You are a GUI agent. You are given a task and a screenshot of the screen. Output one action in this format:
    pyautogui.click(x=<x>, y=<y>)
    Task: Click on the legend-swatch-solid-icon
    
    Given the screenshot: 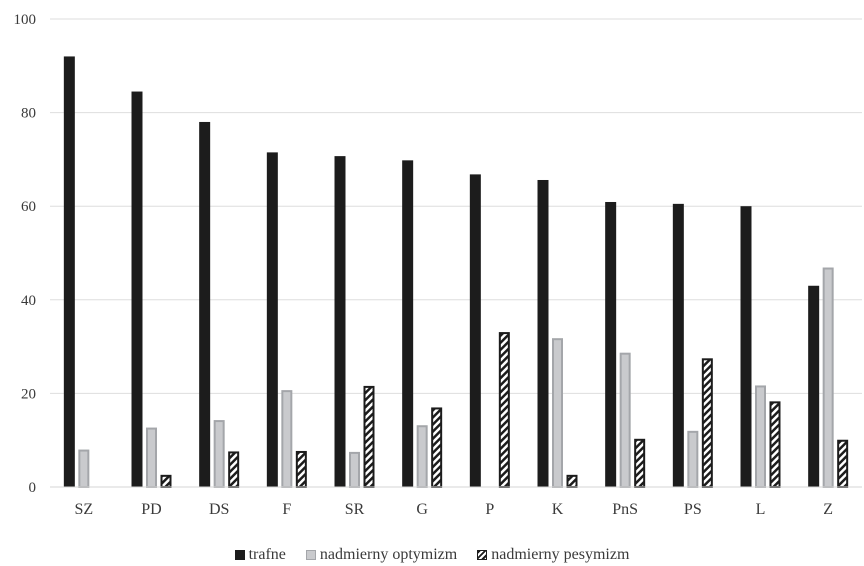 What is the action you would take?
    pyautogui.click(x=239, y=555)
    